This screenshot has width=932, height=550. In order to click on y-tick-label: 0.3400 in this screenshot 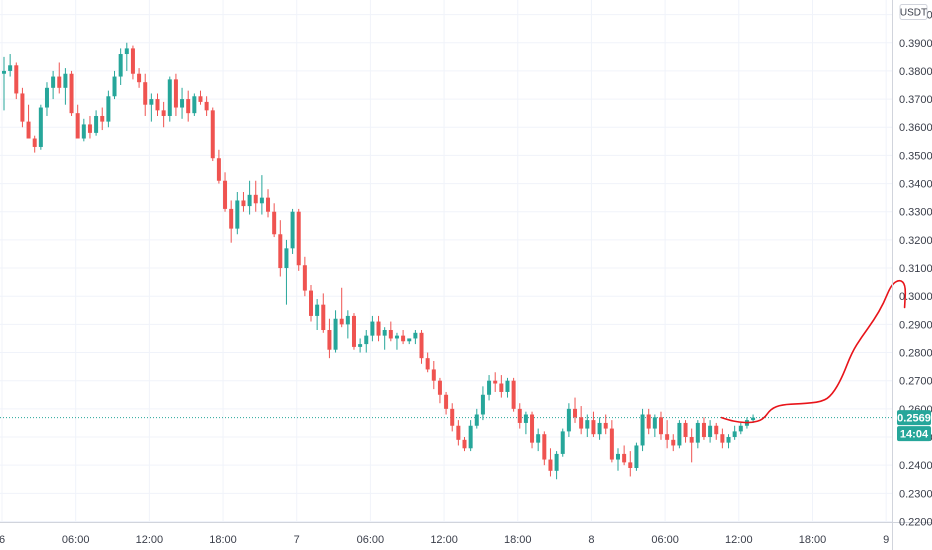, I will do `click(915, 185)`.